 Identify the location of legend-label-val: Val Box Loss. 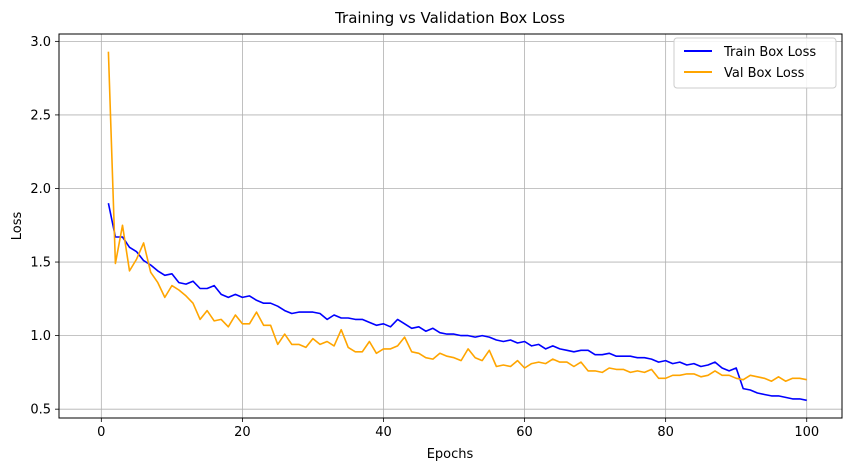
(764, 73).